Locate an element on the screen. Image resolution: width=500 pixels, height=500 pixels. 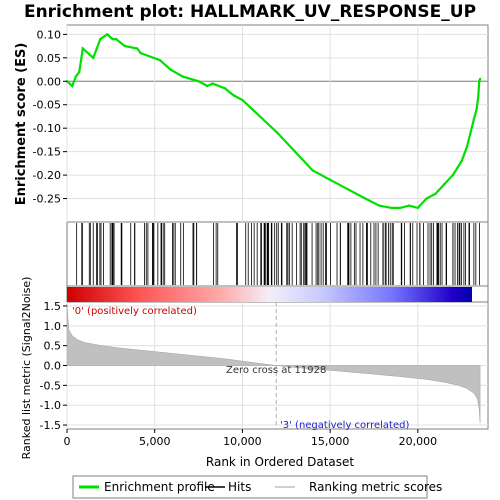
x-tick-label: 10,000 is located at coordinates (242, 441).